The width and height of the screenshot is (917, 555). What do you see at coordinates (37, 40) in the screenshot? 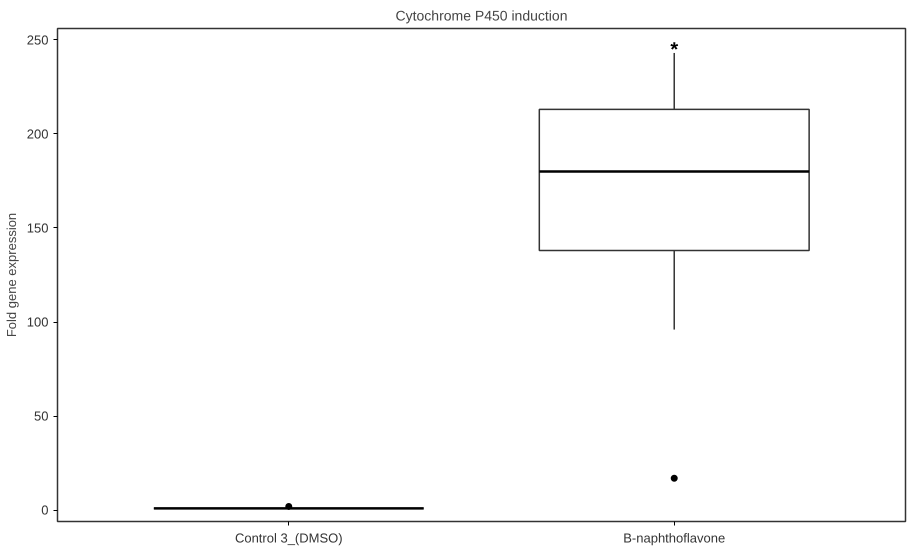
I see `y-tick-label: 250` at bounding box center [37, 40].